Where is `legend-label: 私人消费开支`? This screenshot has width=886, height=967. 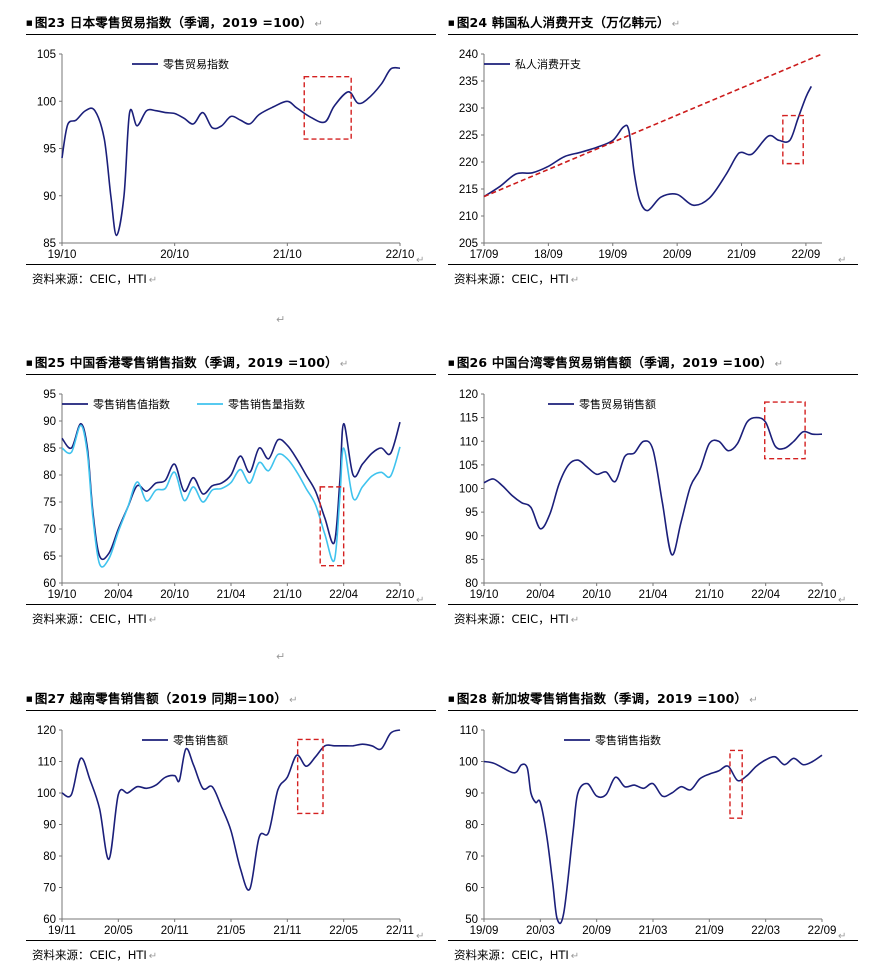 legend-label: 私人消费开支 is located at coordinates (548, 64).